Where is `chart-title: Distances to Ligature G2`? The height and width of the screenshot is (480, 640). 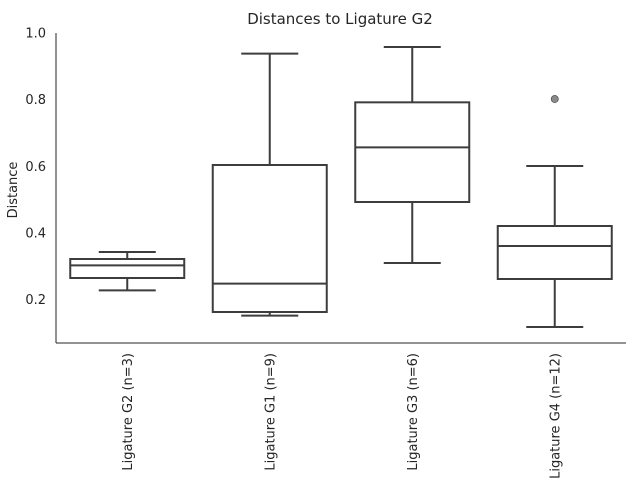 chart-title: Distances to Ligature G2 is located at coordinates (340, 19).